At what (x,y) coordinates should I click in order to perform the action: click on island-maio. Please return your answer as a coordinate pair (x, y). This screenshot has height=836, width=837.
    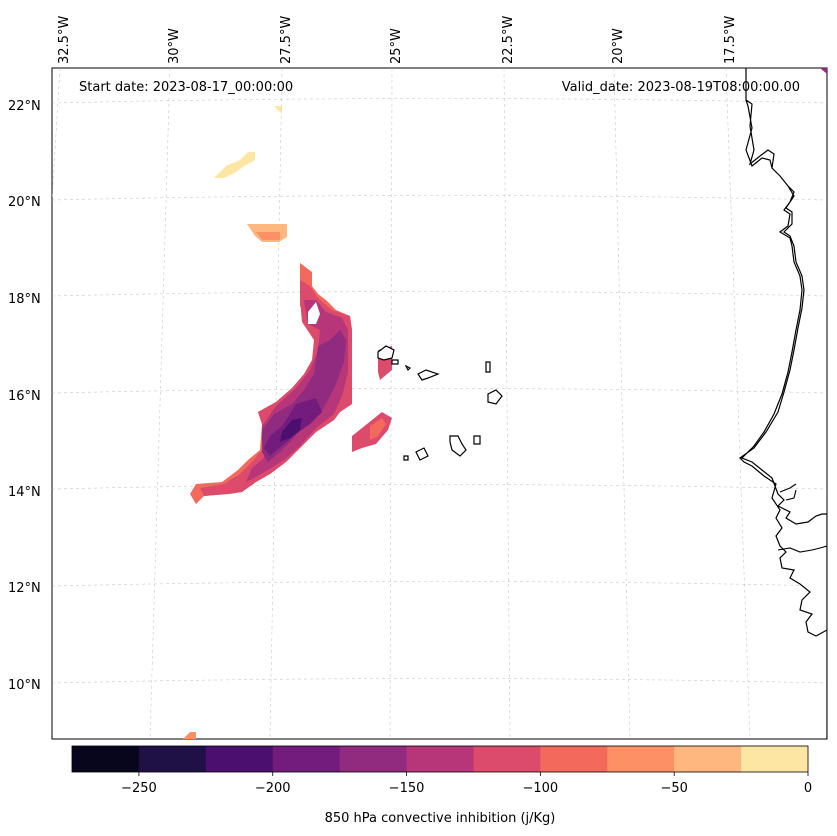
    Looking at the image, I should click on (477, 440).